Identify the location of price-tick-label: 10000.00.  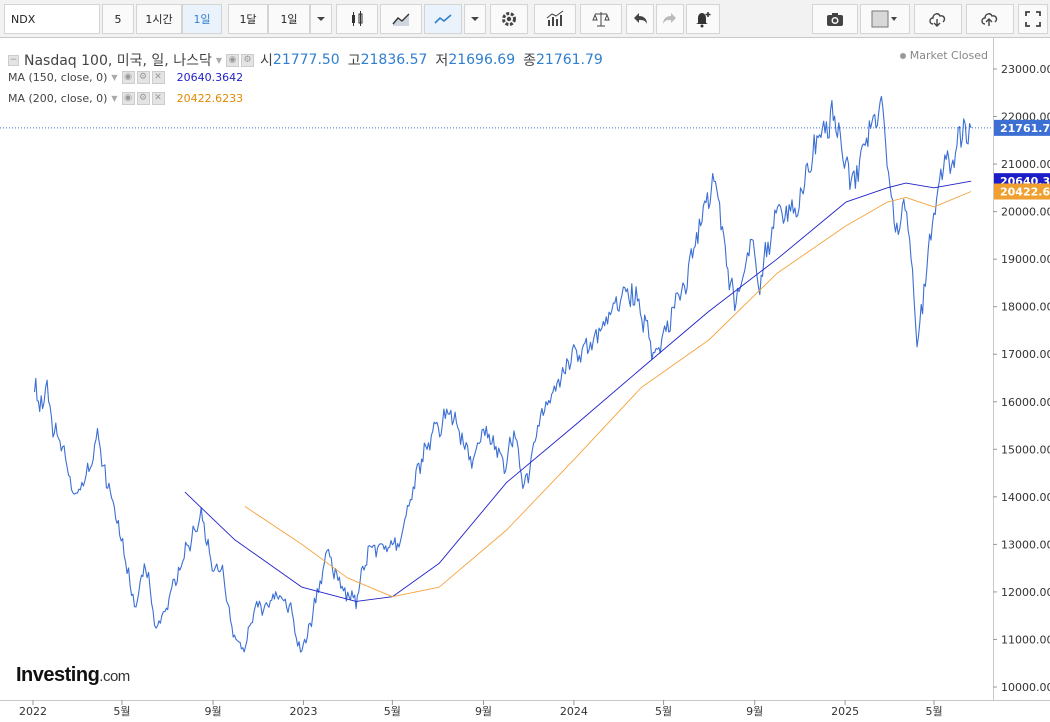
(1025, 687).